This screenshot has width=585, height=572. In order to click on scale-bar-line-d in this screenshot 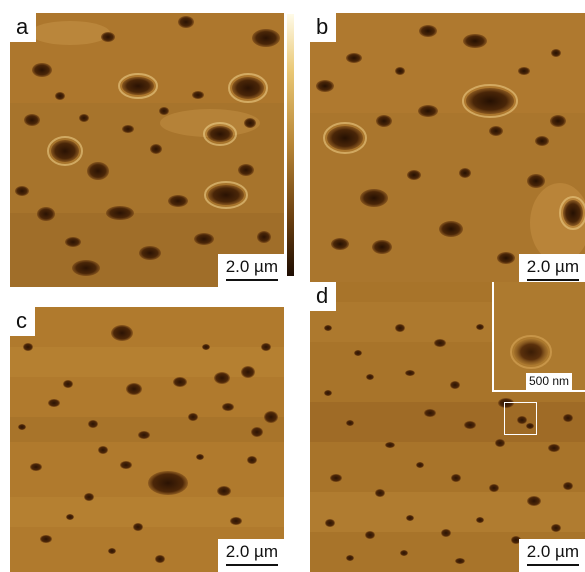, I will do `click(552, 565)`.